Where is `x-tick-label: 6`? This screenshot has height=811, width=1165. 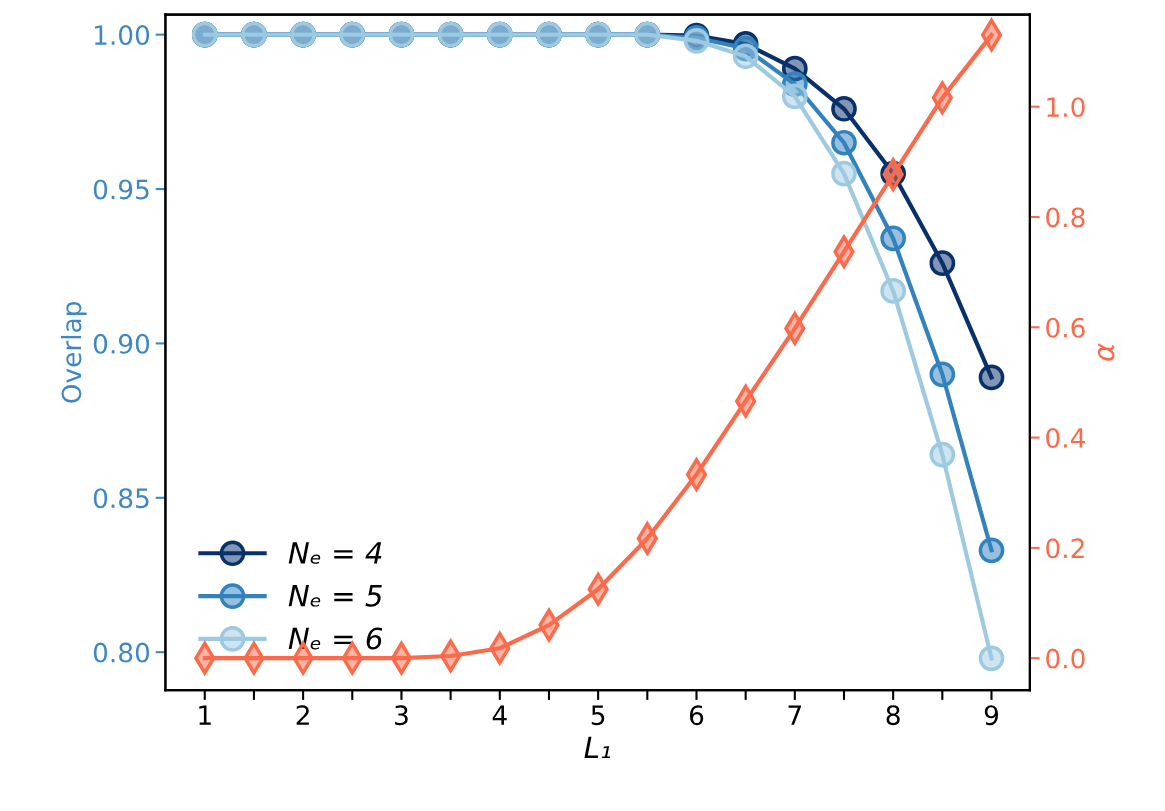 x-tick-label: 6 is located at coordinates (696, 715).